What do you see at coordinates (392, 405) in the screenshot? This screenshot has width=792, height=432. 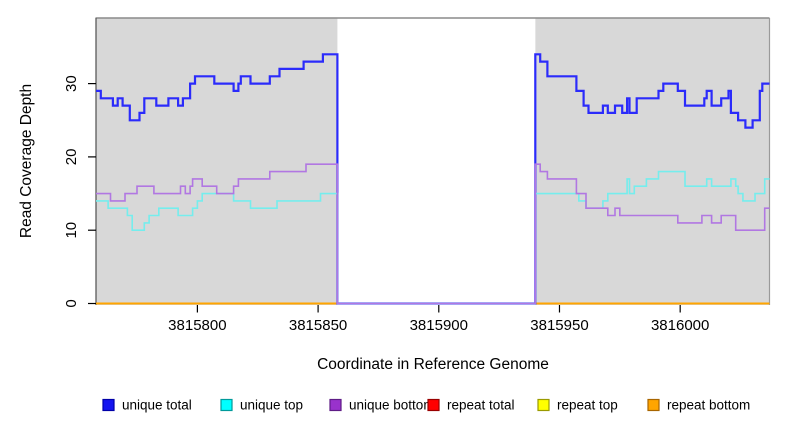 I see `legend-label-unique-bottom: unique bottom` at bounding box center [392, 405].